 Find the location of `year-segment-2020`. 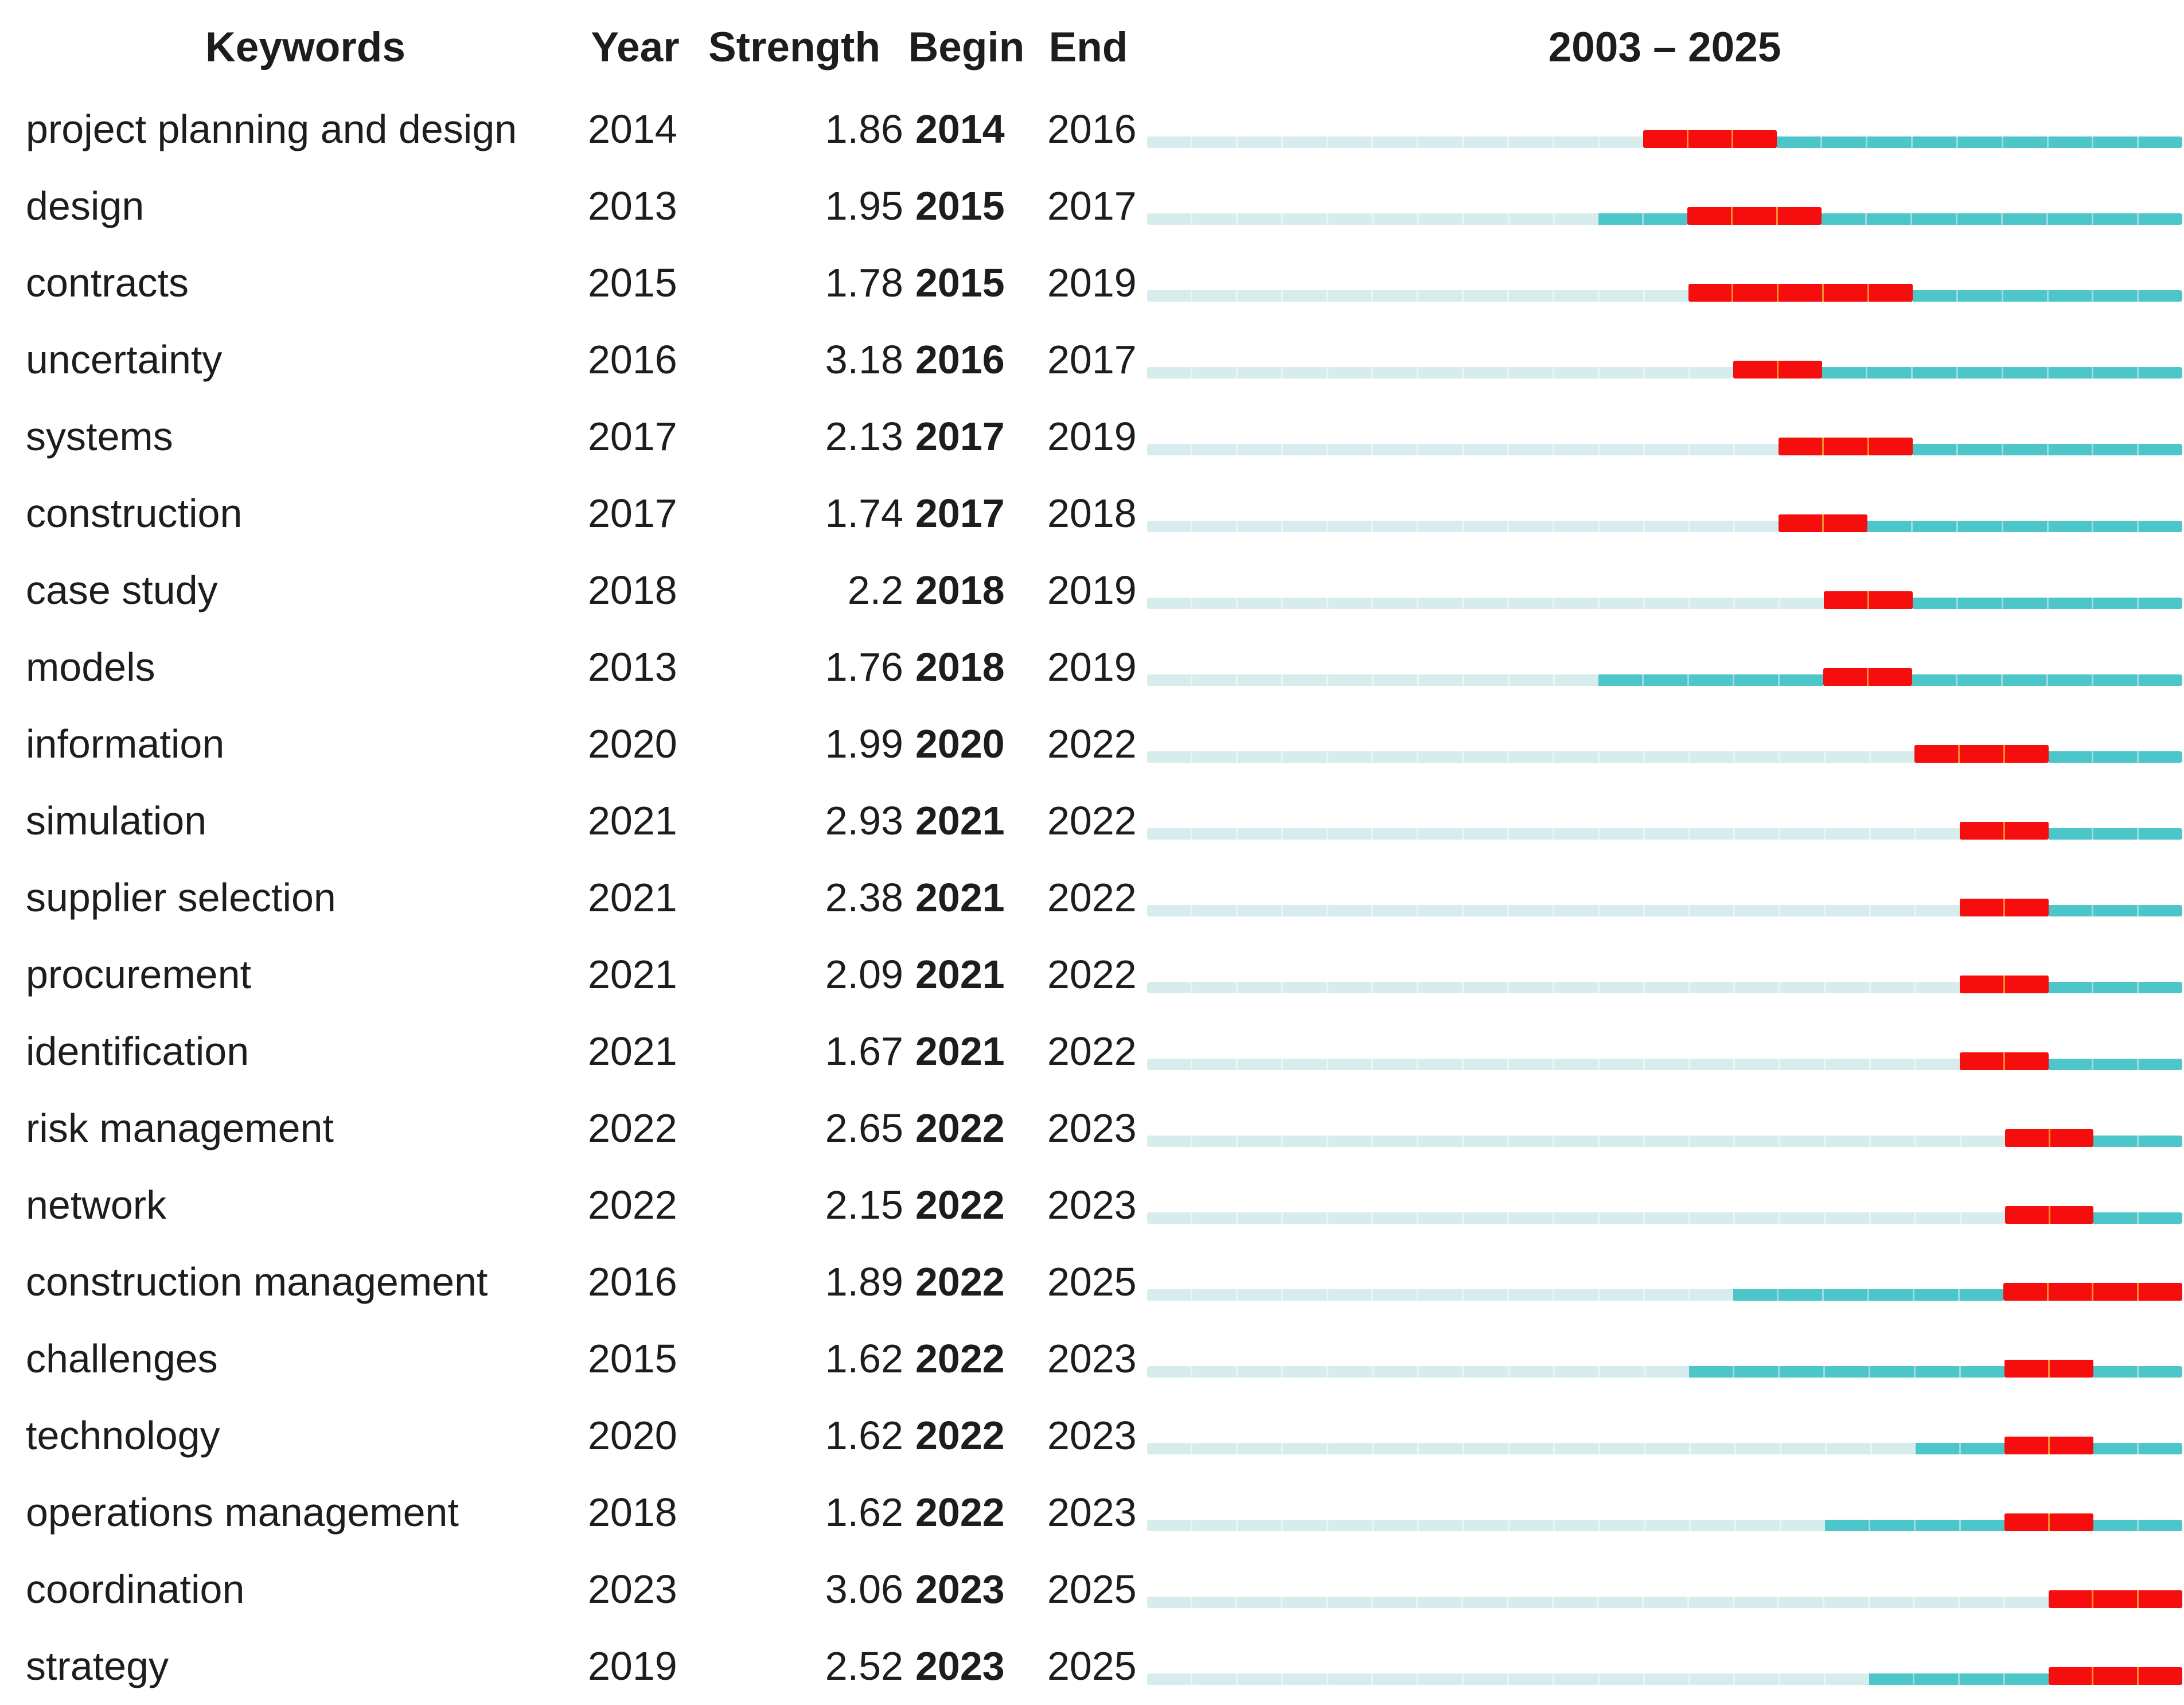

year-segment-2020 is located at coordinates (1937, 753).